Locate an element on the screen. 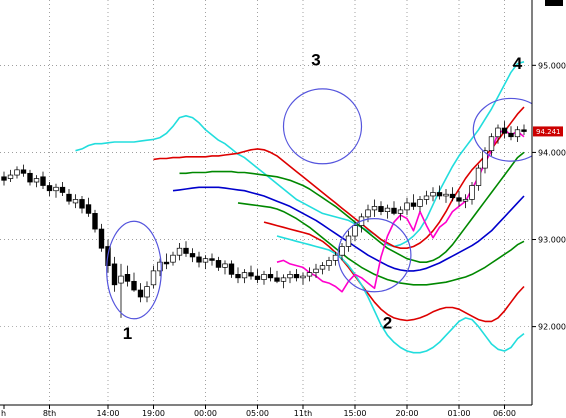 Image resolution: width=566 pixels, height=418 pixels. x-tick-label-8: 20:00 is located at coordinates (406, 413).